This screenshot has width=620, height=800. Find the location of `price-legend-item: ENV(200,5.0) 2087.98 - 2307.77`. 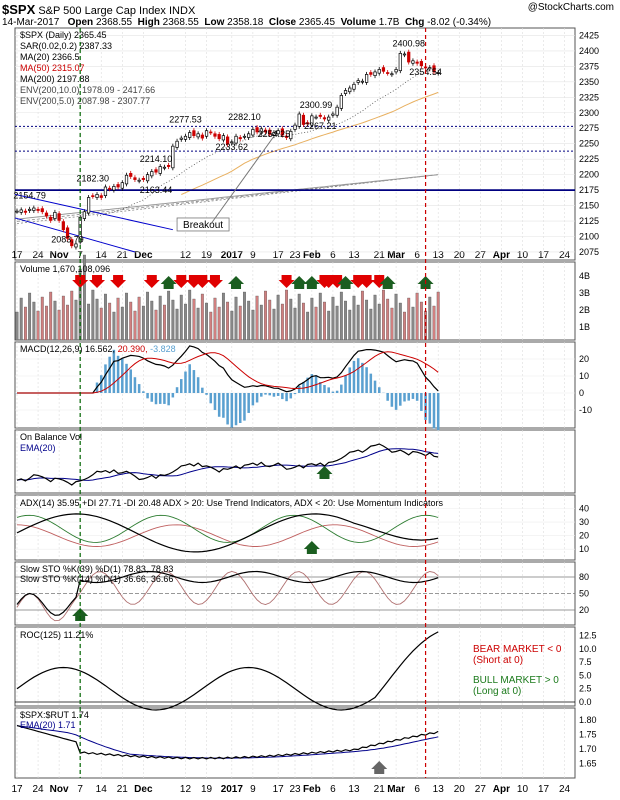

price-legend-item: ENV(200,5.0) 2087.98 - 2307.77 is located at coordinates (85, 101).